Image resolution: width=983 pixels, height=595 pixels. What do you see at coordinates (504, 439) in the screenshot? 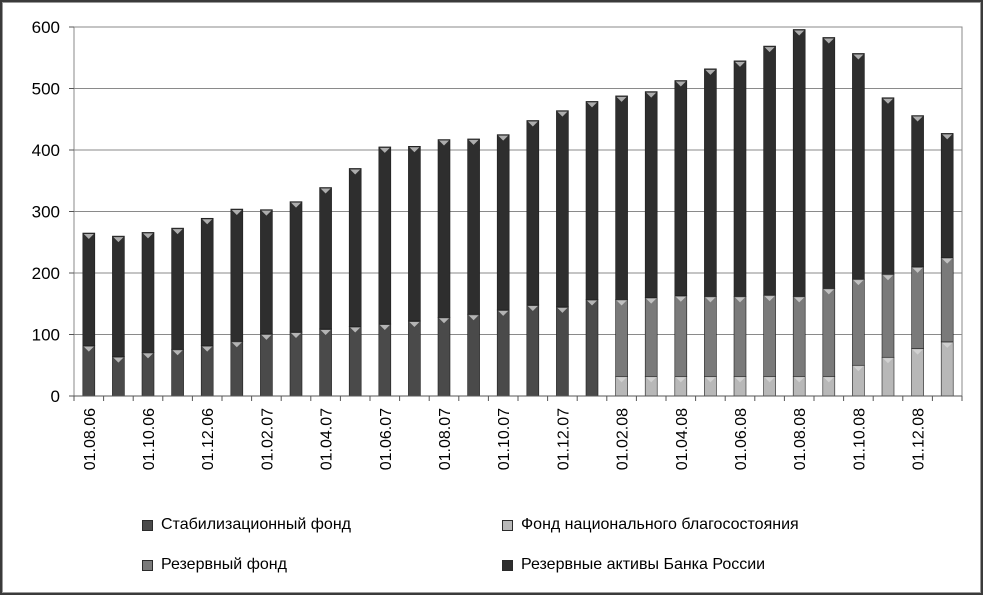
I see `x-tick-label: 01.10.07` at bounding box center [504, 439].